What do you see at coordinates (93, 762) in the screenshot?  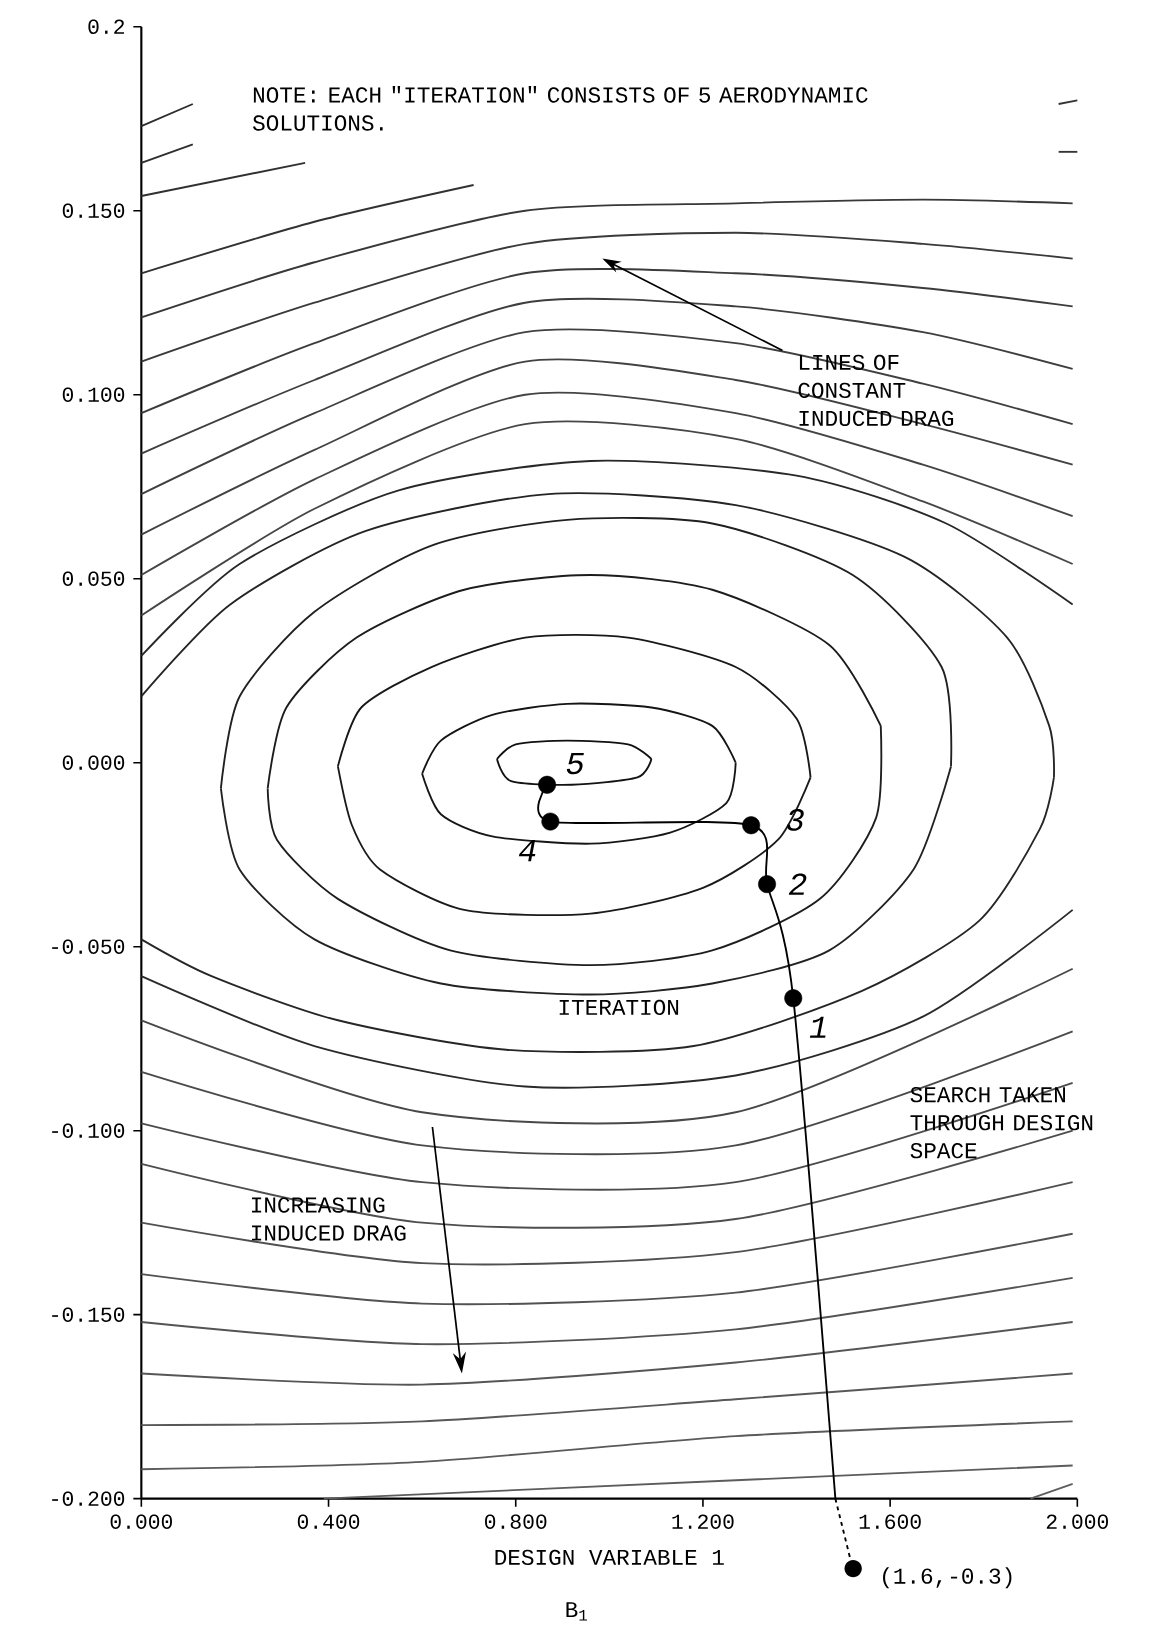 I see `y-tick-label: 0.000` at bounding box center [93, 762].